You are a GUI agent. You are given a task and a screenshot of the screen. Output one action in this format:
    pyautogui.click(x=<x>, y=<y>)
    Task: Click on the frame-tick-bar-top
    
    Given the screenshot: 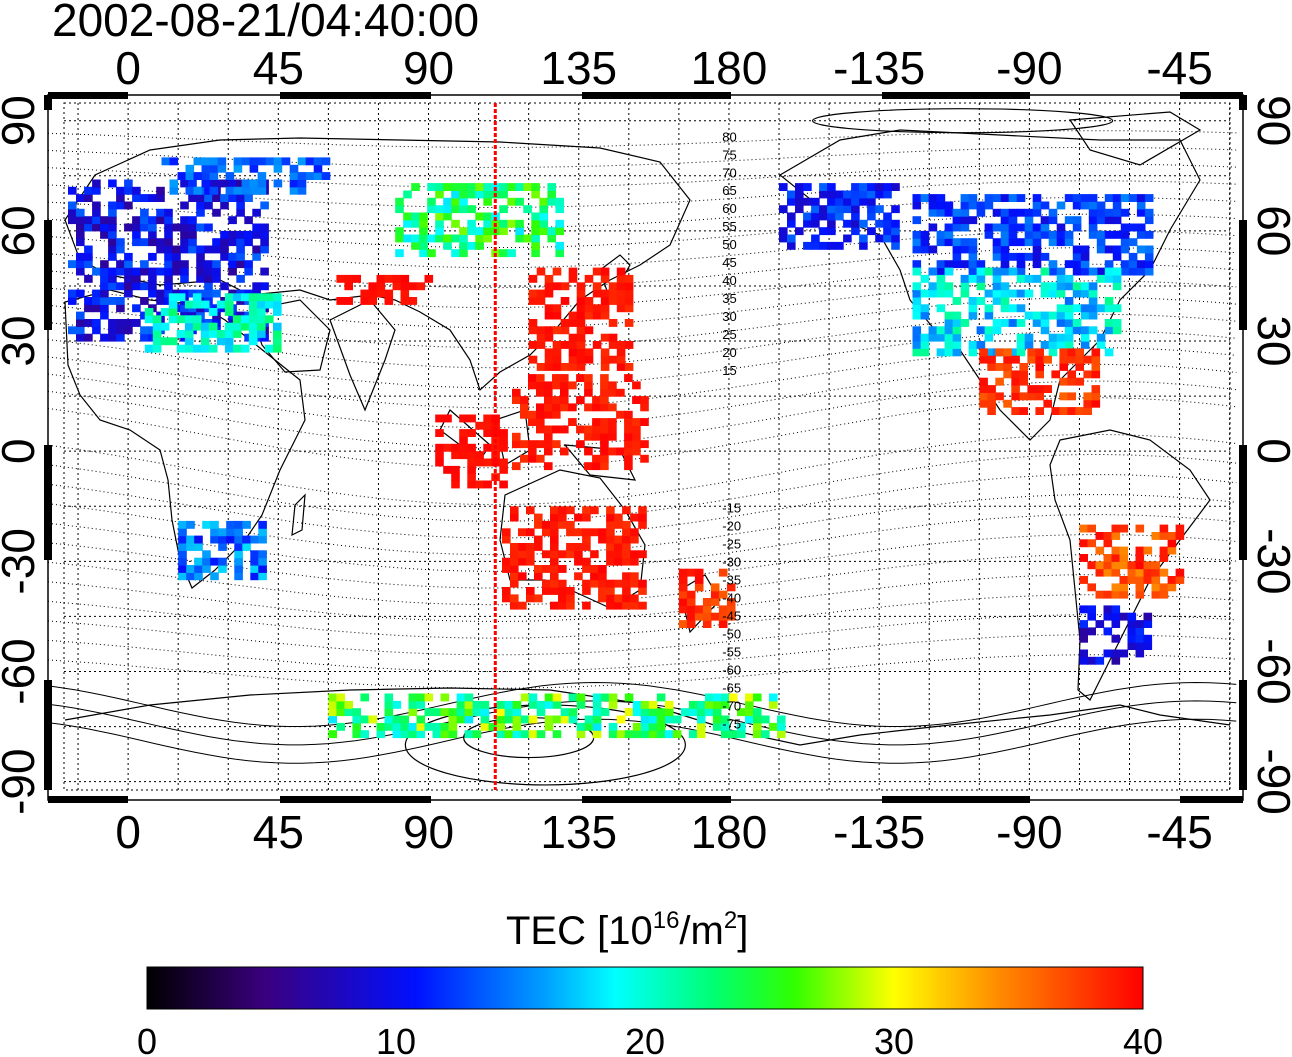 What is the action you would take?
    pyautogui.click(x=956, y=95)
    